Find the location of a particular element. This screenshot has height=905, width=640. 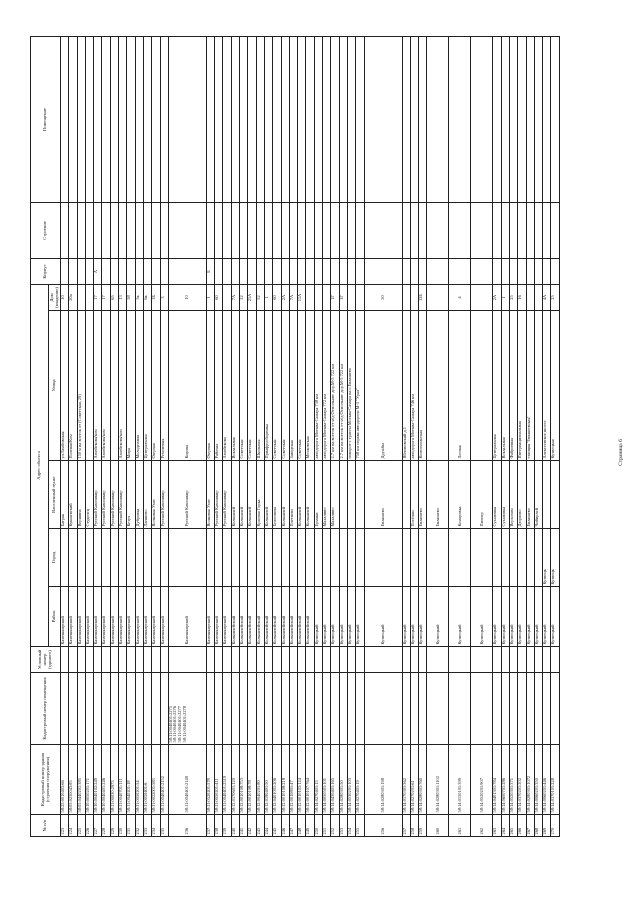

cell-rayon: Колышлейский is located at coordinates (235, 616).